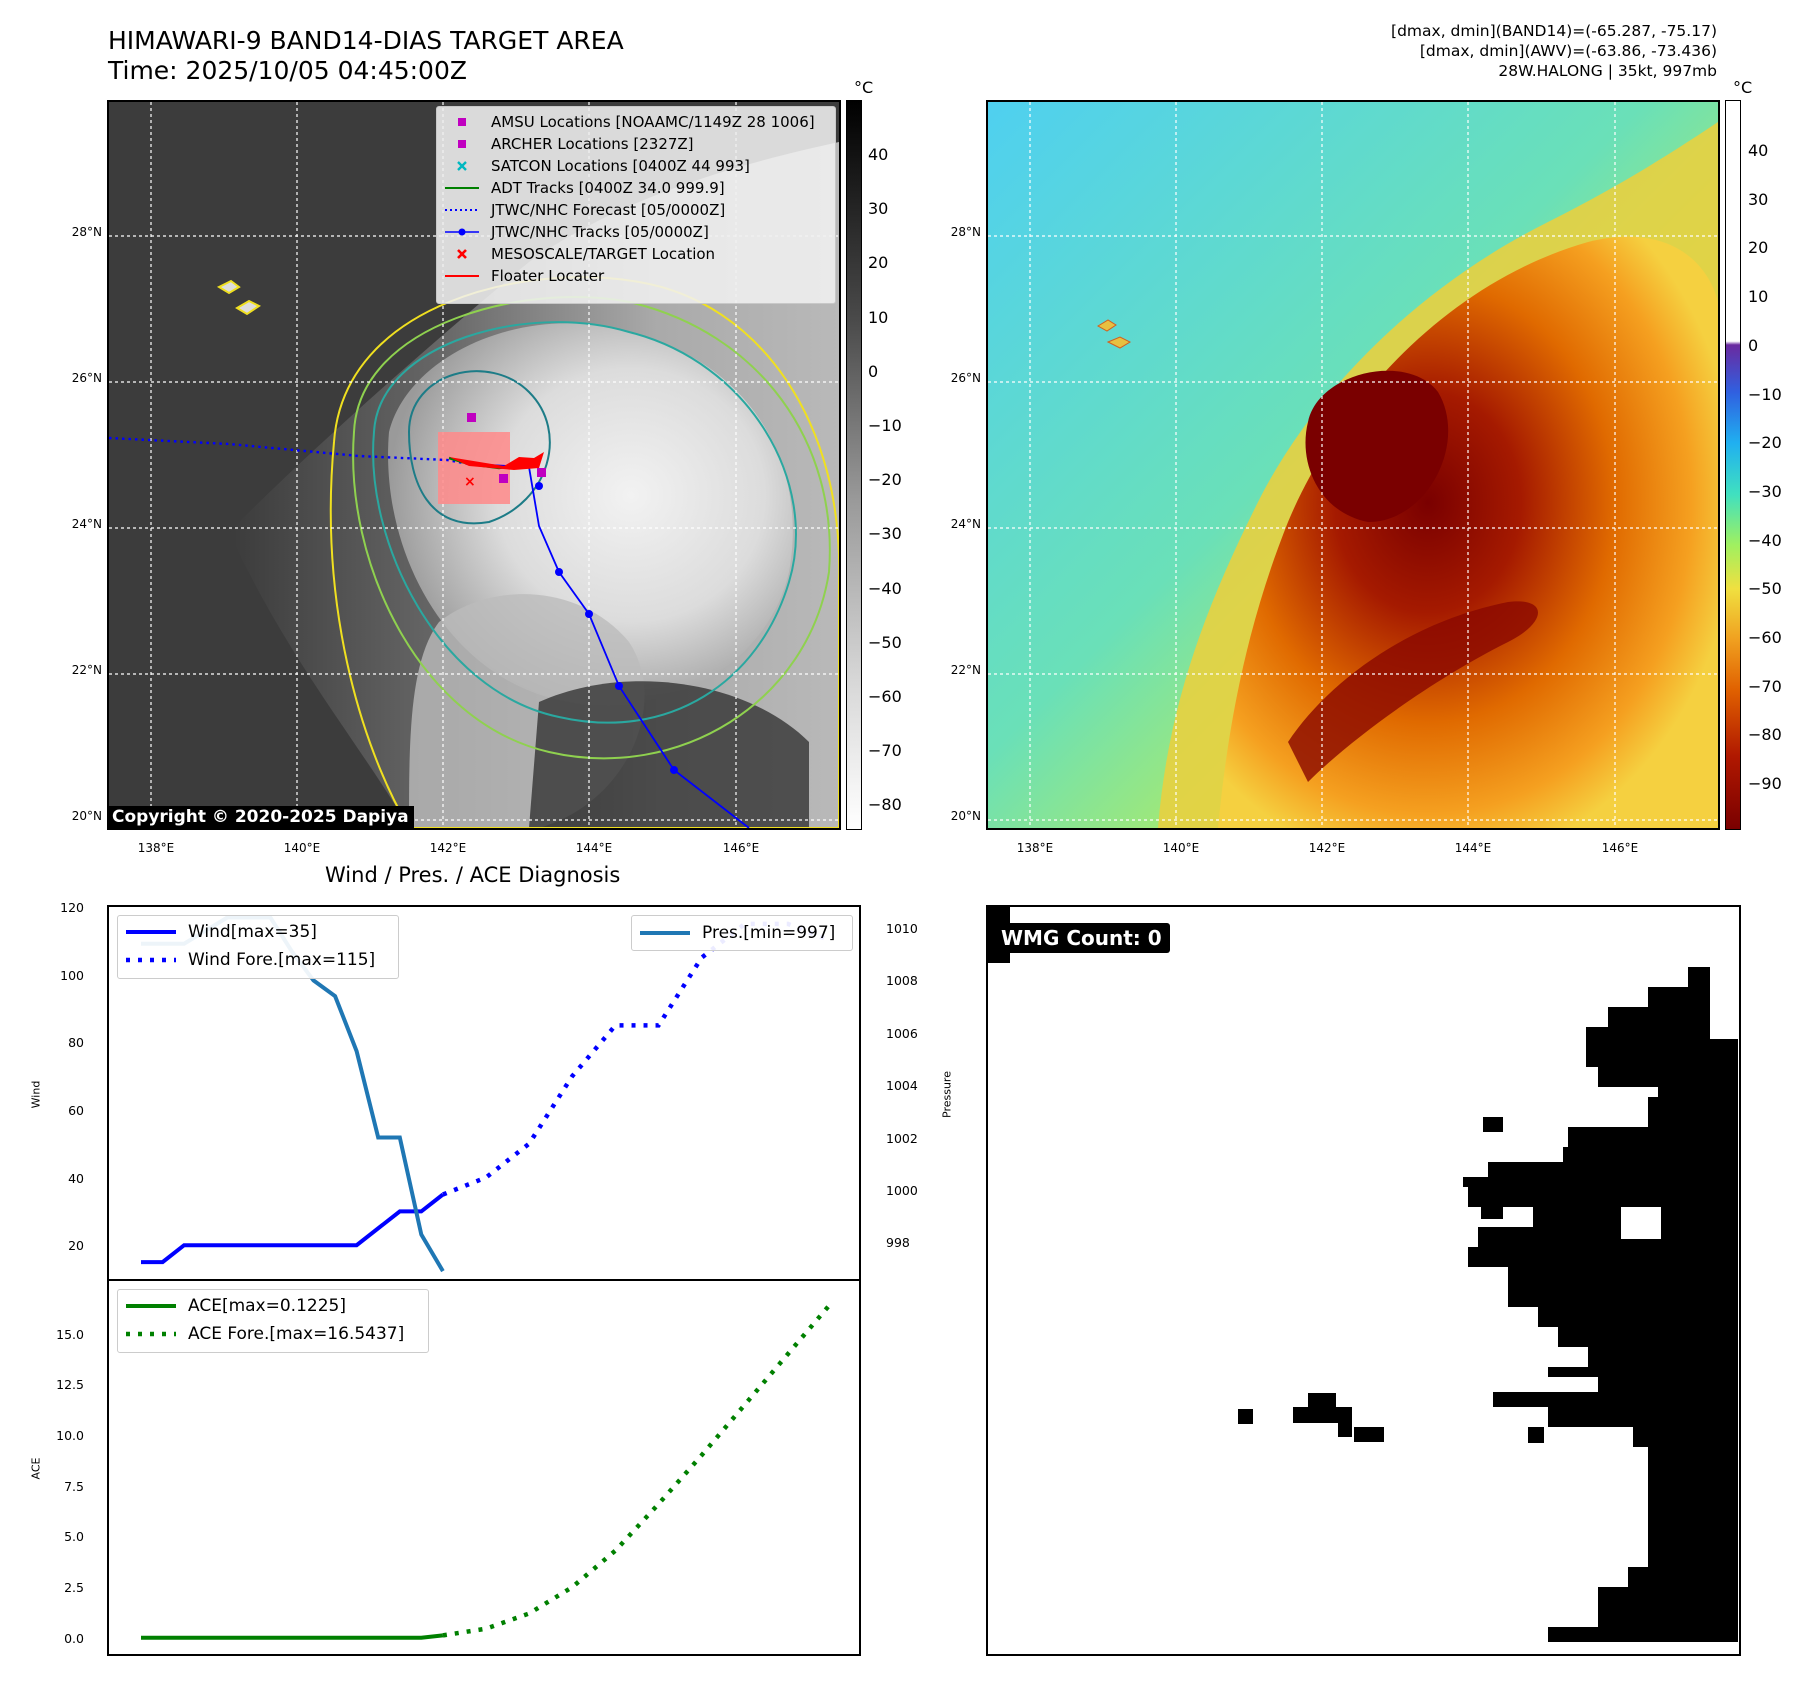 The width and height of the screenshot is (1801, 1690). What do you see at coordinates (902, 1138) in the screenshot?
I see `pressure-y-tick: 1002` at bounding box center [902, 1138].